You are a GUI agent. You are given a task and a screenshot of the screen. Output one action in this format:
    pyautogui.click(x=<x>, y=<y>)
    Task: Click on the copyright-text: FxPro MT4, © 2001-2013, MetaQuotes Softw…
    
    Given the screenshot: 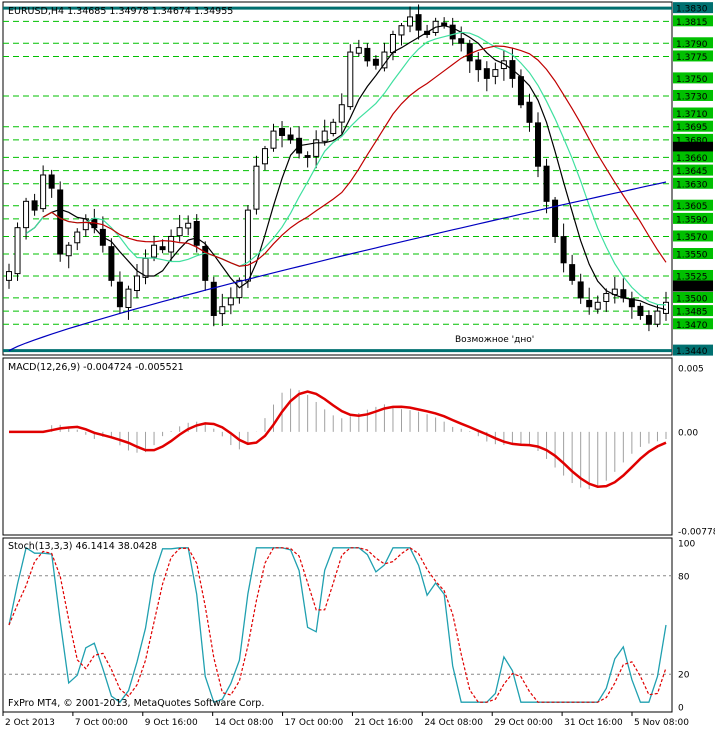 What is the action you would take?
    pyautogui.click(x=136, y=703)
    